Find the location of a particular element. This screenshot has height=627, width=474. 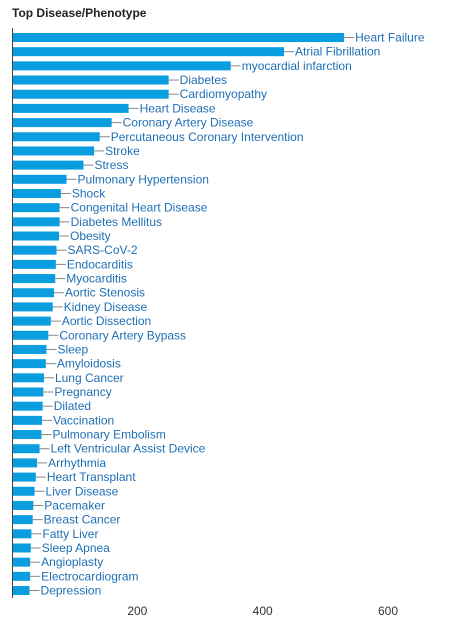

bar-pregnancy is located at coordinates (28, 392).